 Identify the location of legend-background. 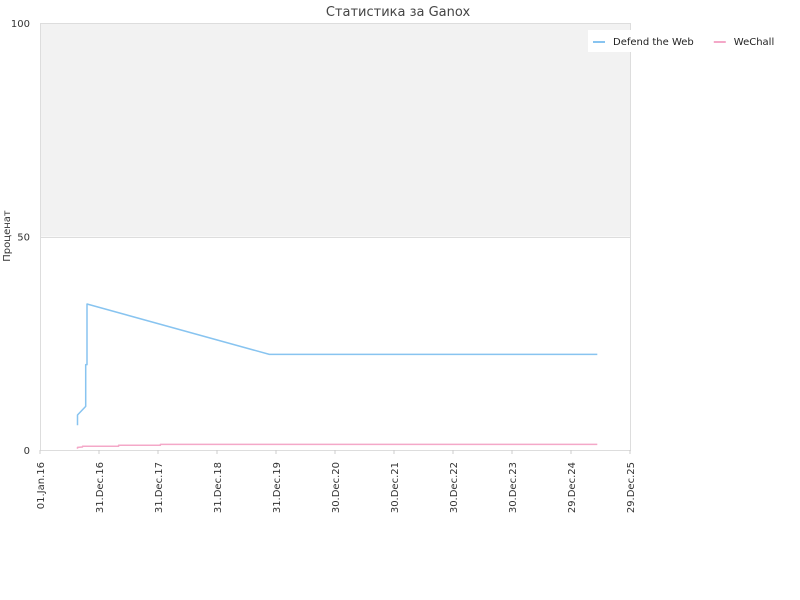
(685, 41).